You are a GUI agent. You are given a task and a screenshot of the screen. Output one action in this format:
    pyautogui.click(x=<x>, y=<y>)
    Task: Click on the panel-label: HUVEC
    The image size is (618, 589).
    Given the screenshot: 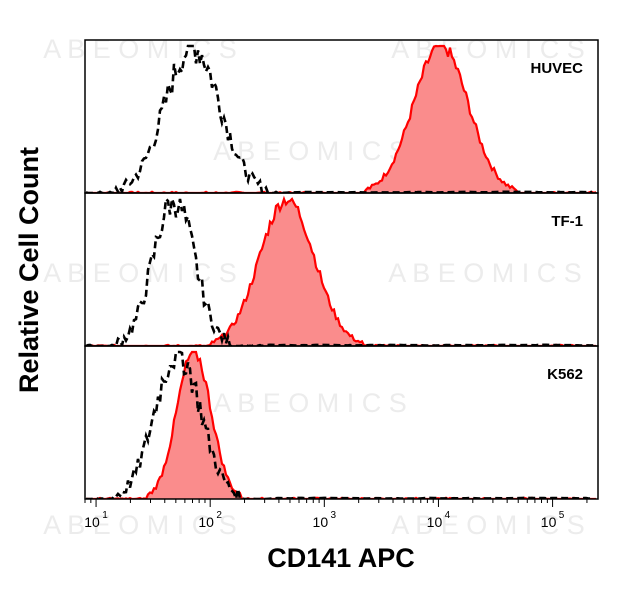 What is the action you would take?
    pyautogui.click(x=556, y=68)
    